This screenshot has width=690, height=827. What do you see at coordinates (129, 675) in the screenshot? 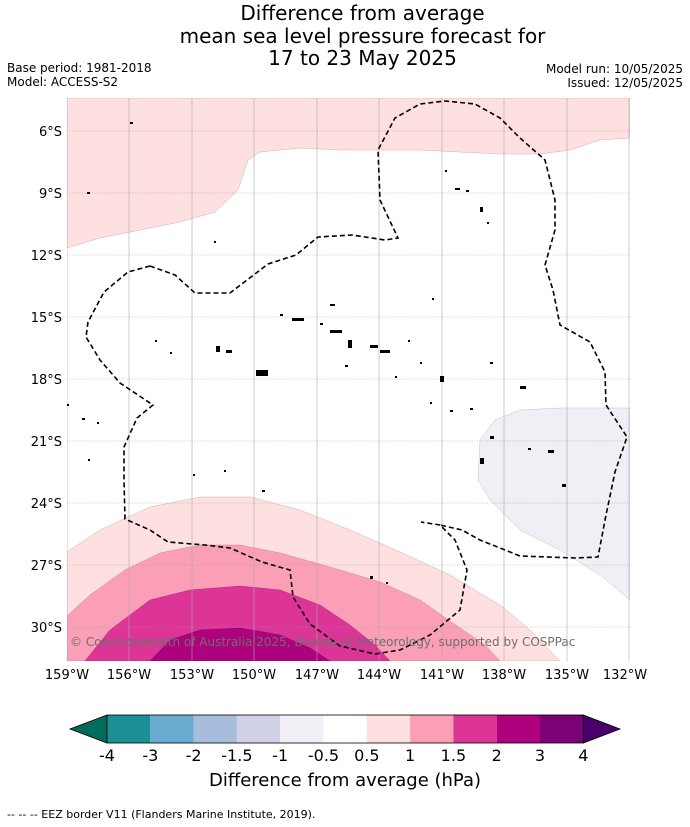
I see `lon-label: 156°W` at bounding box center [129, 675].